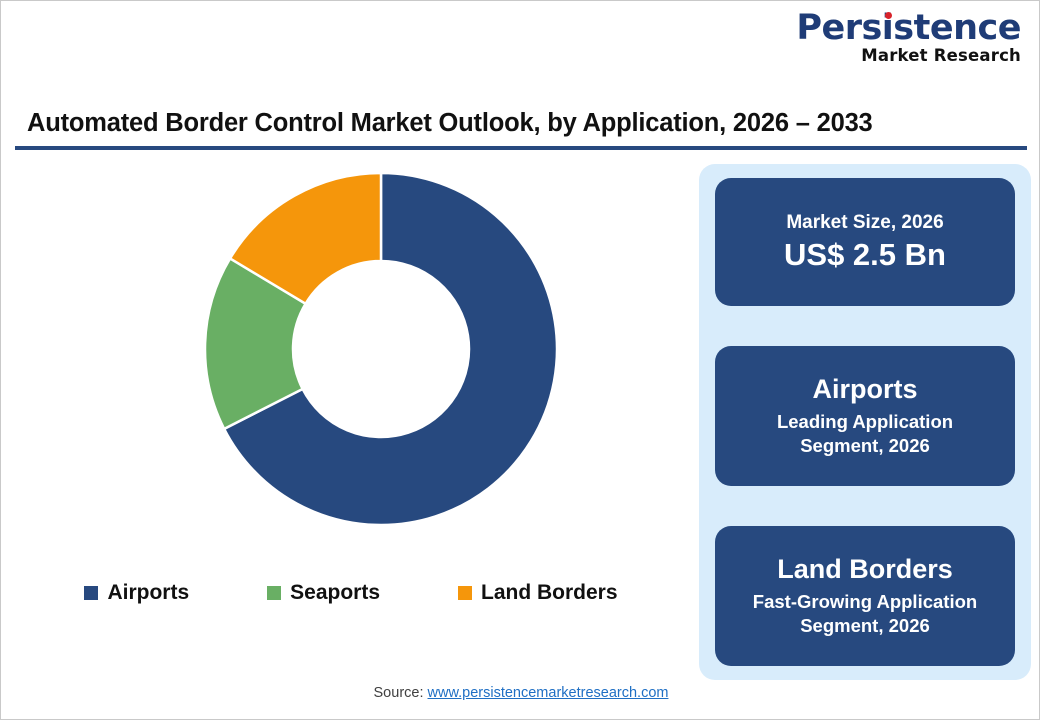 The height and width of the screenshot is (720, 1040). Describe the element at coordinates (865, 446) in the screenshot. I see `leading-segment-sub-line2: Segment, 2026` at that location.